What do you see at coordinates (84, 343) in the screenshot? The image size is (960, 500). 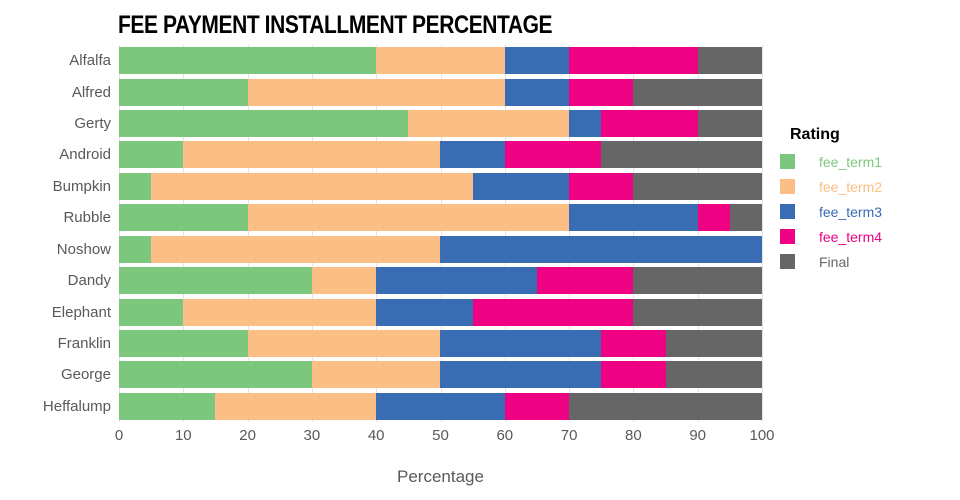 I see `y-axis-label: Franklin` at bounding box center [84, 343].